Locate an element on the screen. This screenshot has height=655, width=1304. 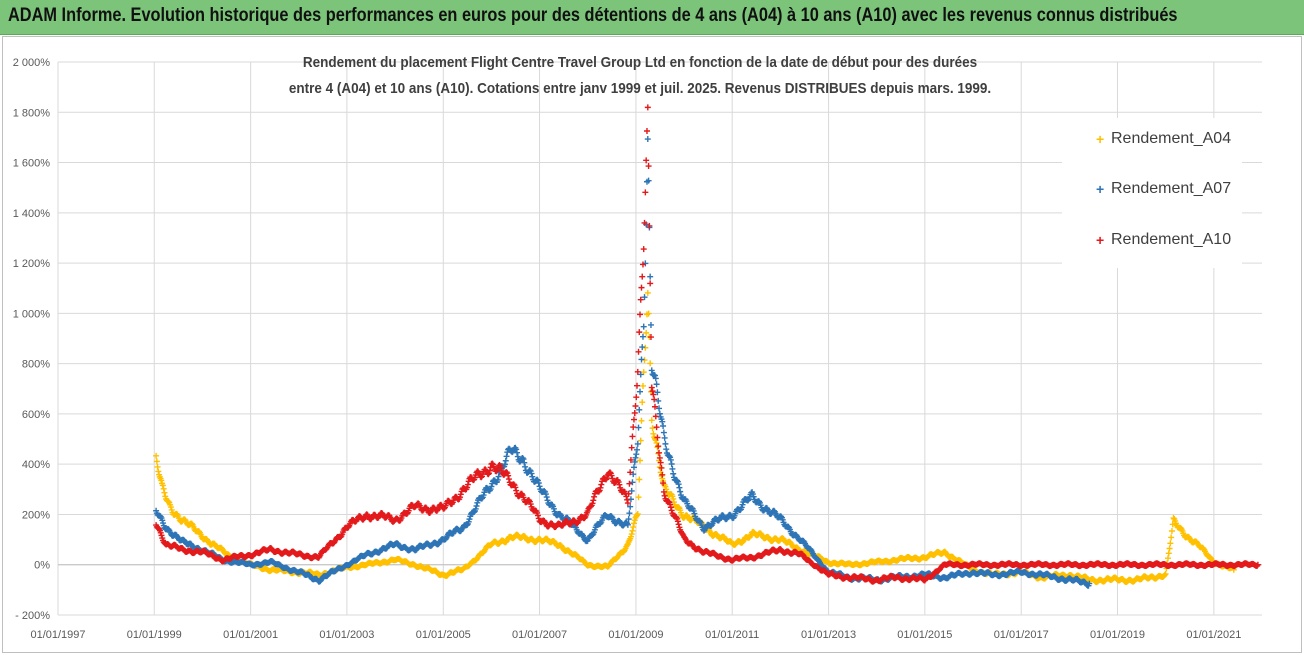
y-tick-label: 400% is located at coordinates (36, 465).